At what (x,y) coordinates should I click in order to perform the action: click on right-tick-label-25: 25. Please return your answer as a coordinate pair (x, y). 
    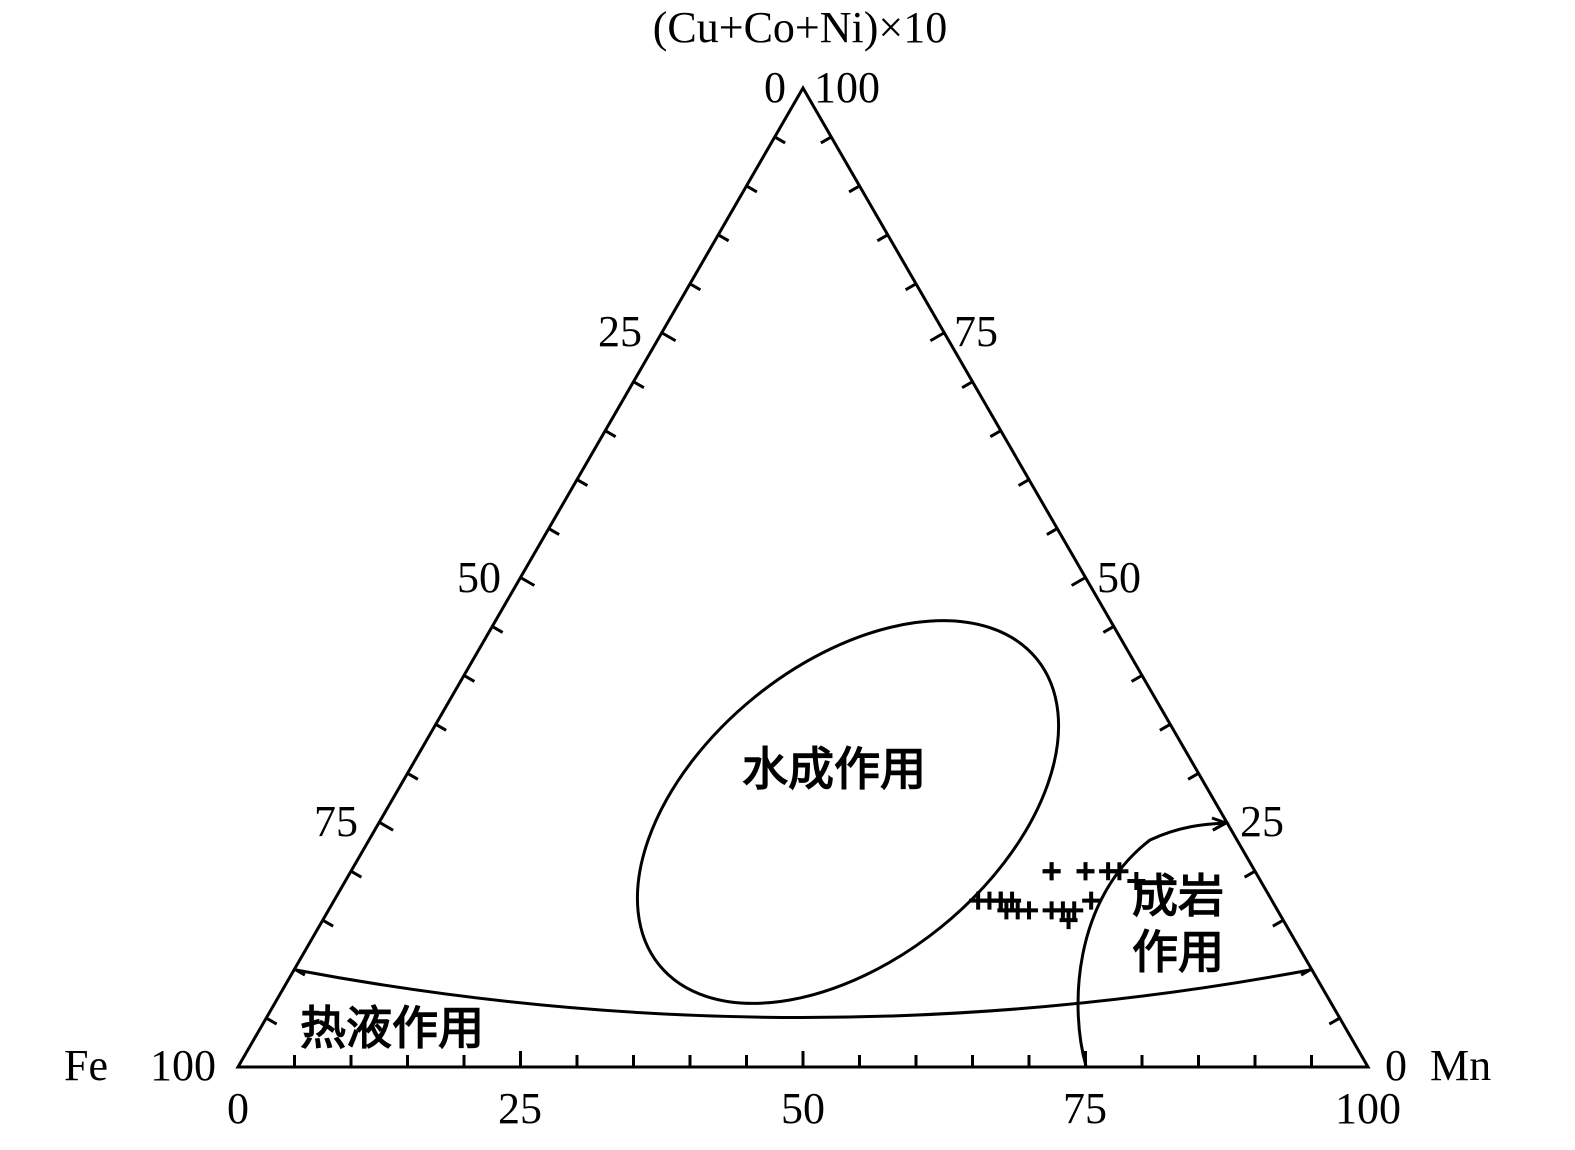
    Looking at the image, I should click on (1262, 821).